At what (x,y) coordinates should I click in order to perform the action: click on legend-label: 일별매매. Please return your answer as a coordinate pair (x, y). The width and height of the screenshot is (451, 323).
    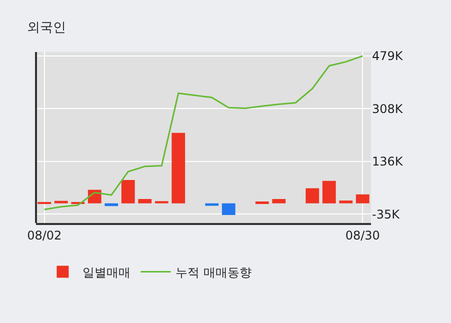
    Looking at the image, I should click on (106, 272).